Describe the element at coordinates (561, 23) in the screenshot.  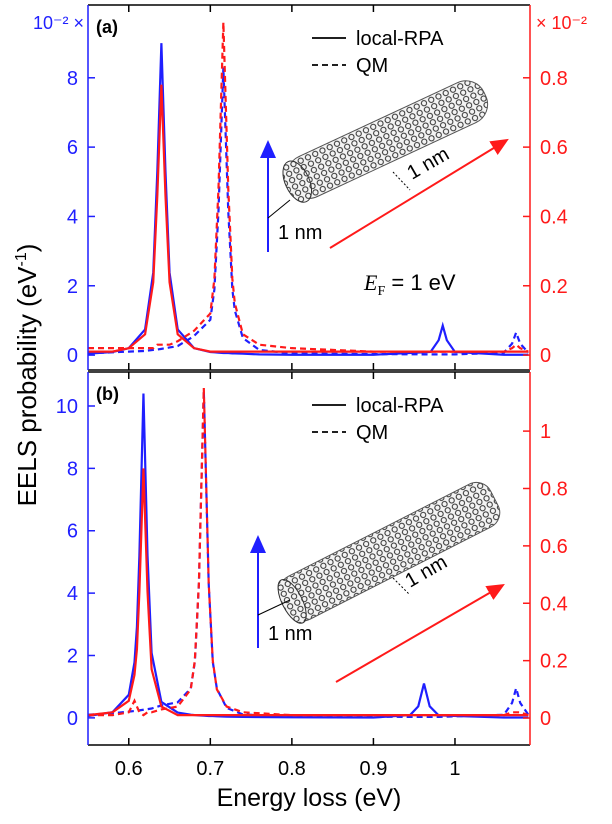
I see `y2-multiplier: × 10⁻²` at that location.